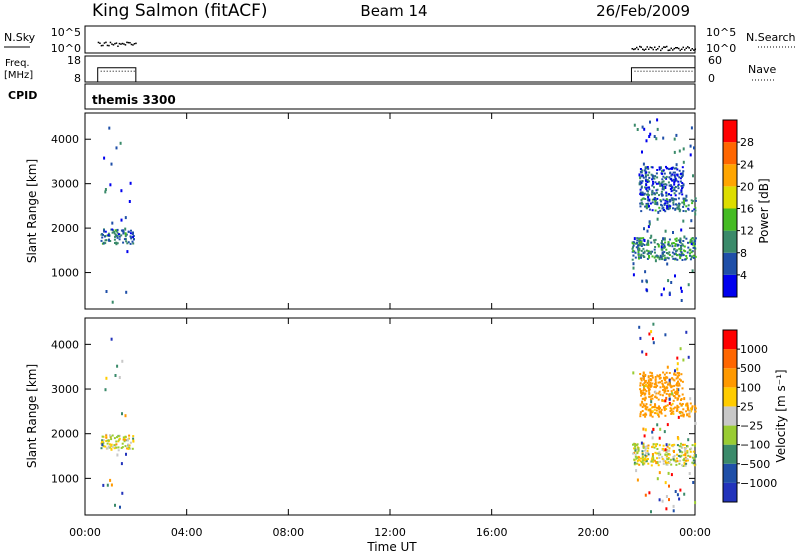  What do you see at coordinates (738, 208) in the screenshot?
I see `power-colorbar: 4 8 12 16 20 24 28` at bounding box center [738, 208].